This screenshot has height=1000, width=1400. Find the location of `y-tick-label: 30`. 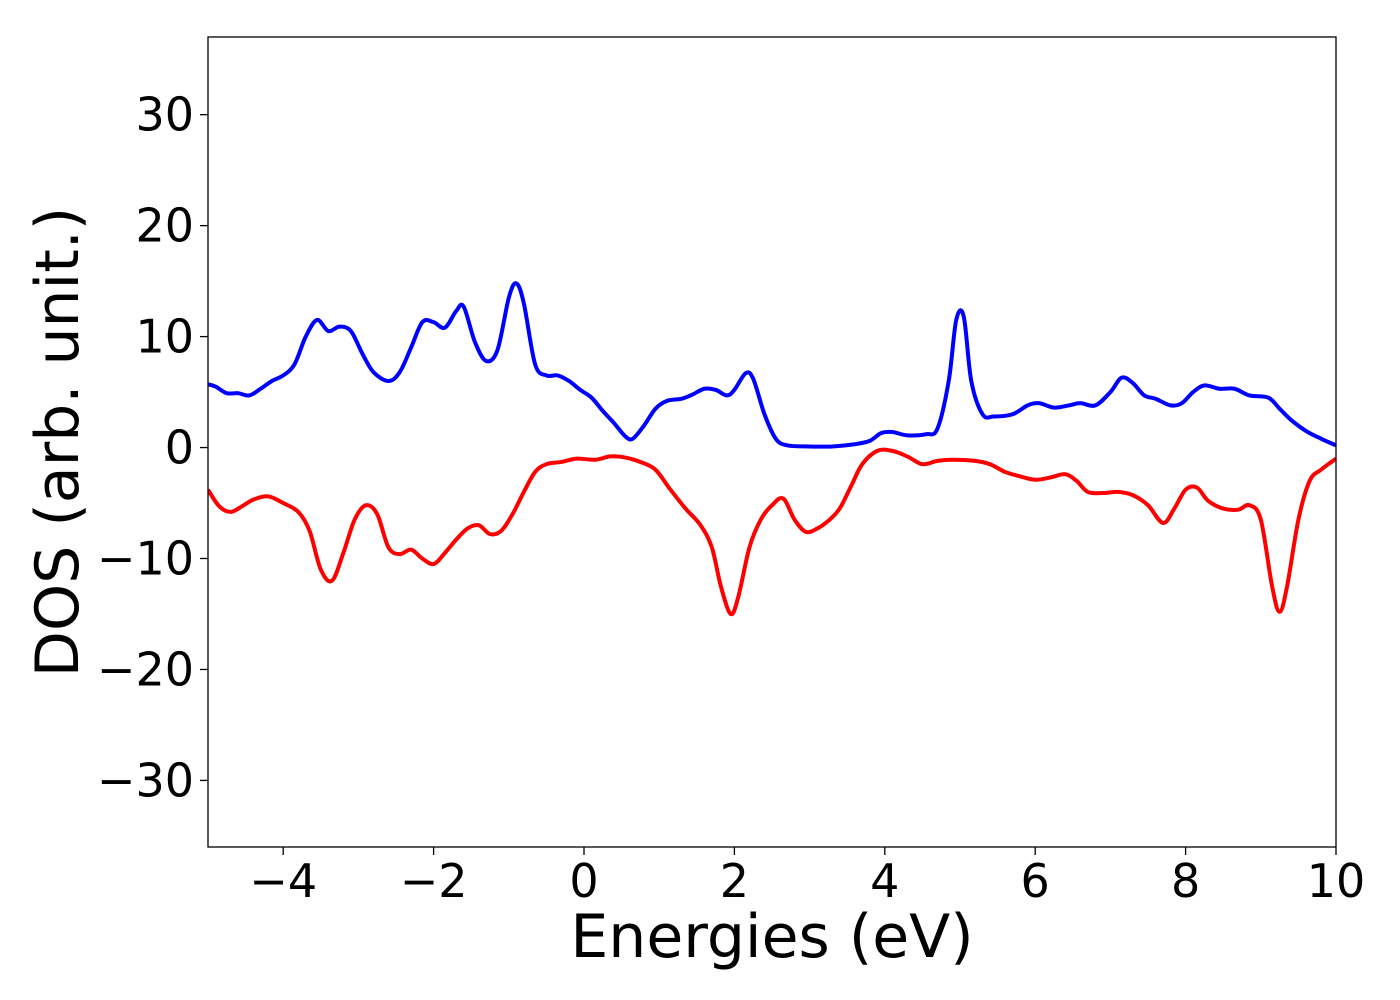

y-tick-label: 30 is located at coordinates (164, 115).